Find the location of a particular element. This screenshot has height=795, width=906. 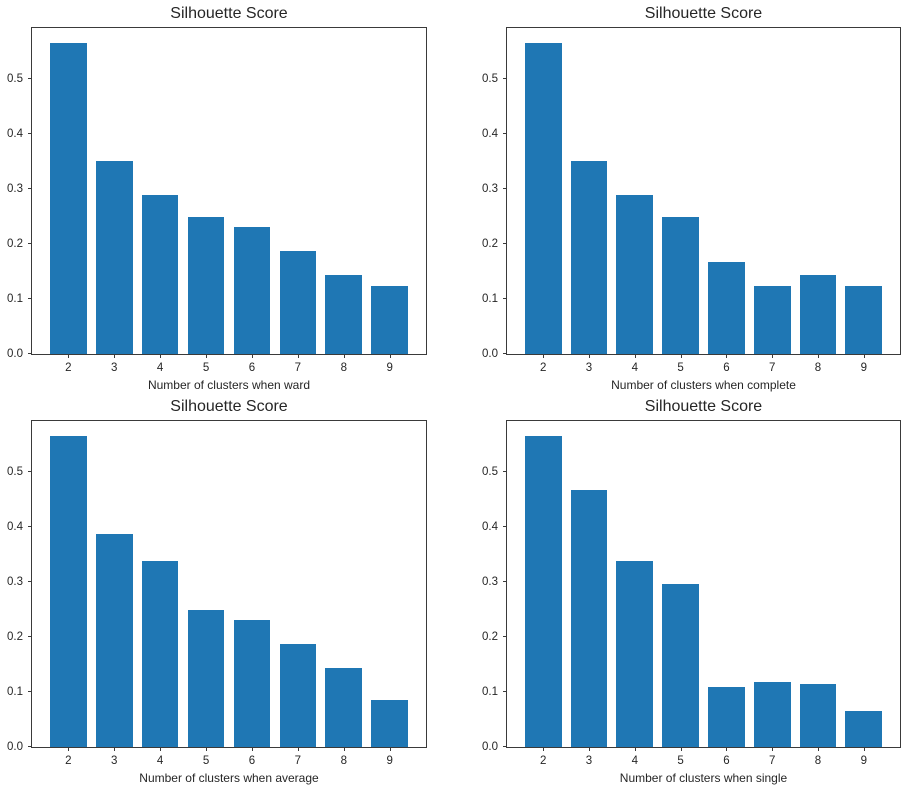

y-tick-label: 0.4 is located at coordinates (490, 133).